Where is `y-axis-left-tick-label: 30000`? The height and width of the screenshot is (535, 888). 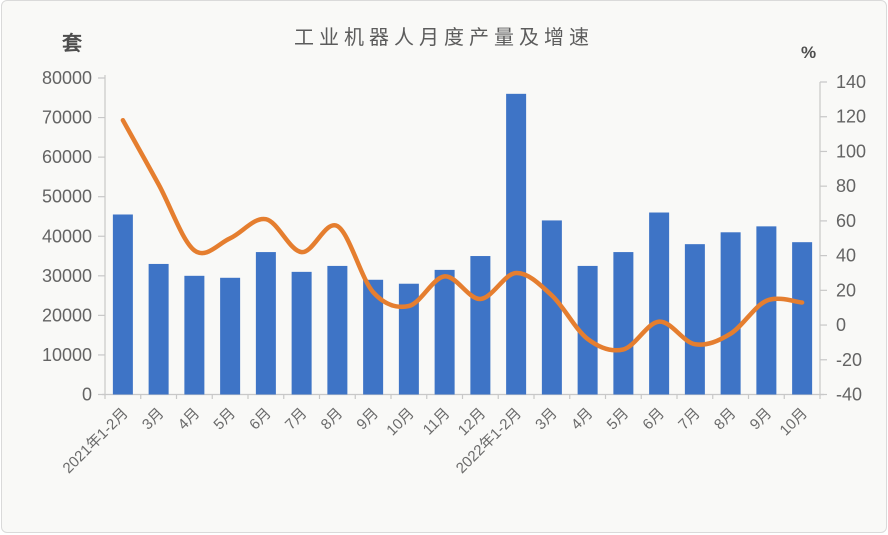
y-axis-left-tick-label: 30000 is located at coordinates (67, 276).